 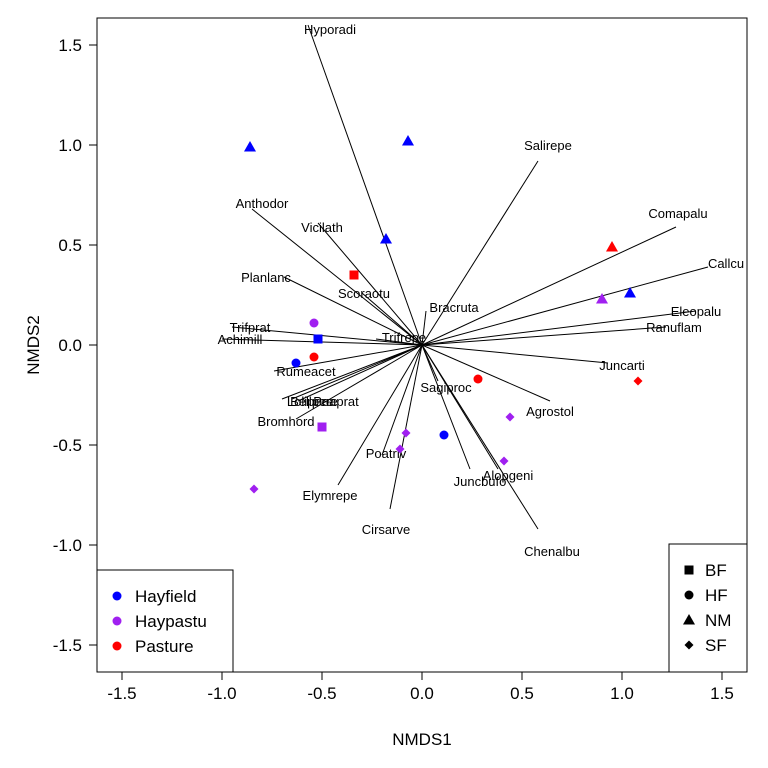 What do you see at coordinates (716, 645) in the screenshot?
I see `legend-label-sf: SF` at bounding box center [716, 645].